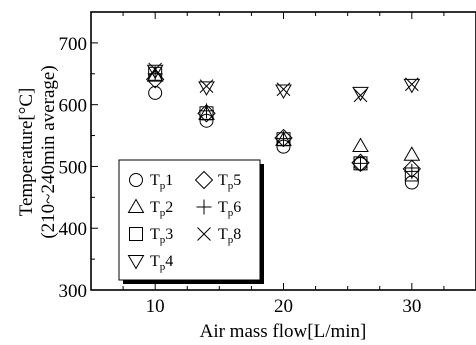 Image resolution: width=476 pixels, height=345 pixels. Describe the element at coordinates (136, 205) in the screenshot. I see `legend-marker-tp2` at that location.